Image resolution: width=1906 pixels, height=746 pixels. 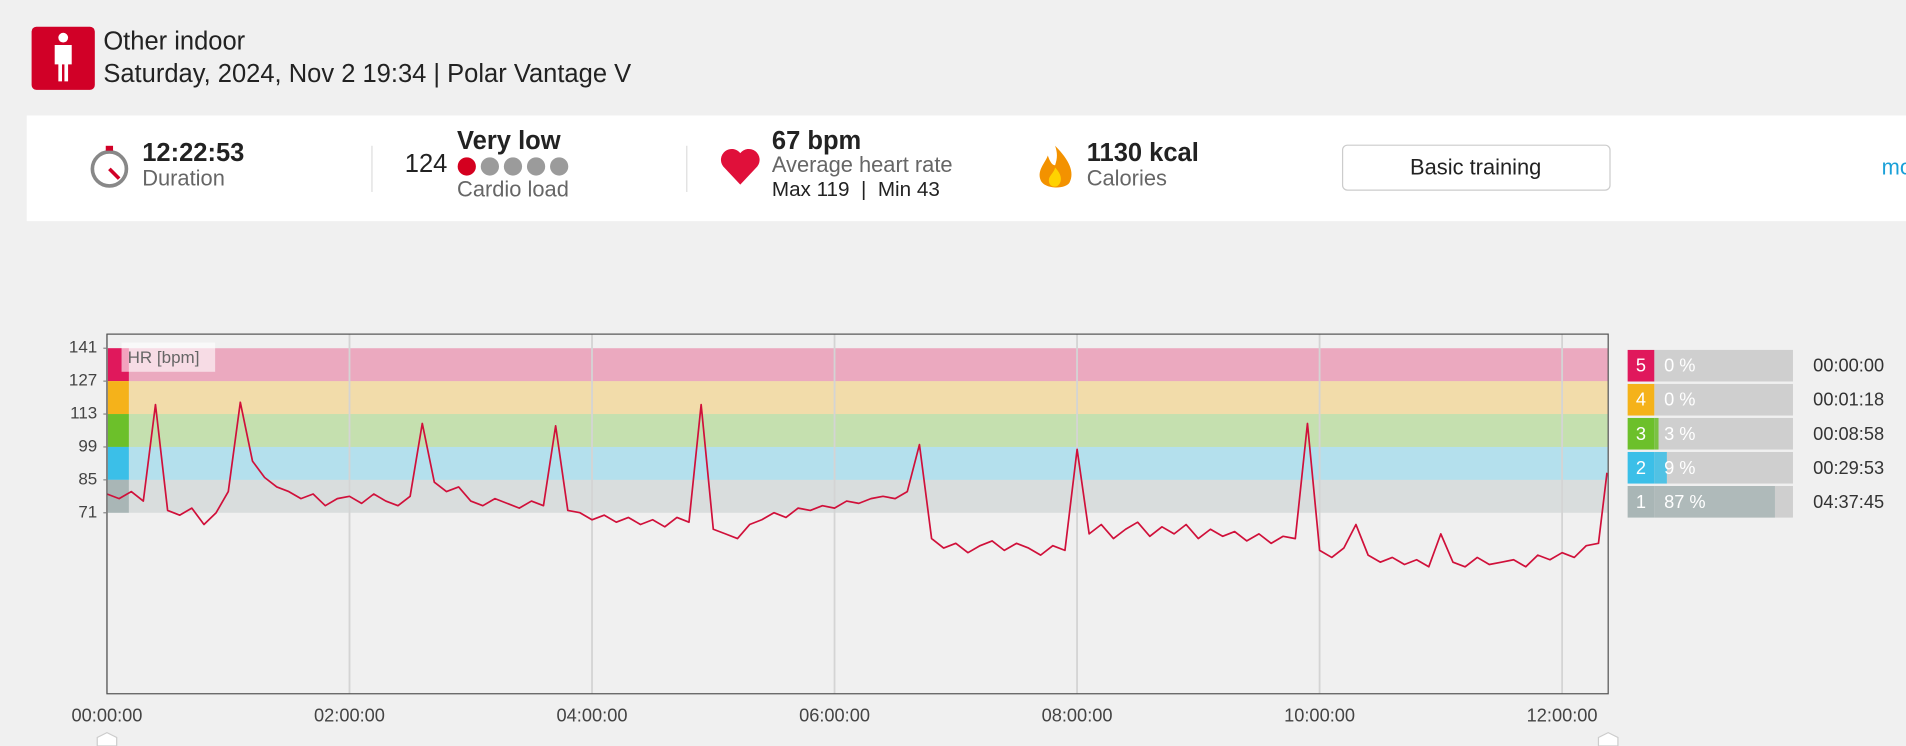 What do you see at coordinates (1127, 178) in the screenshot?
I see `calories-label: Calories` at bounding box center [1127, 178].